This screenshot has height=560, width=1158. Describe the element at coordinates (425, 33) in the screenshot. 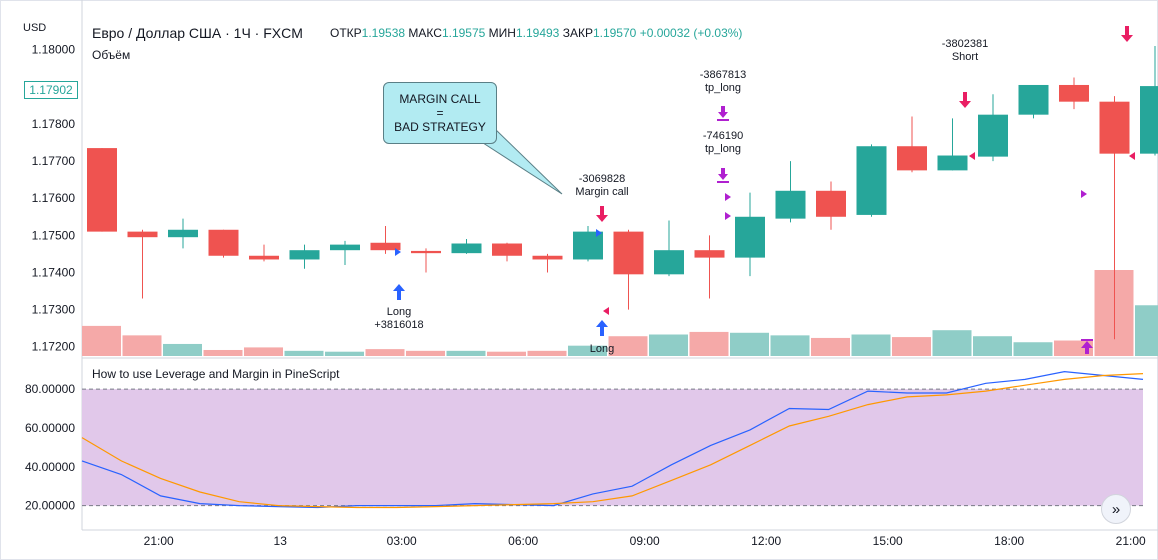

I see `high-label: МАКС` at that location.